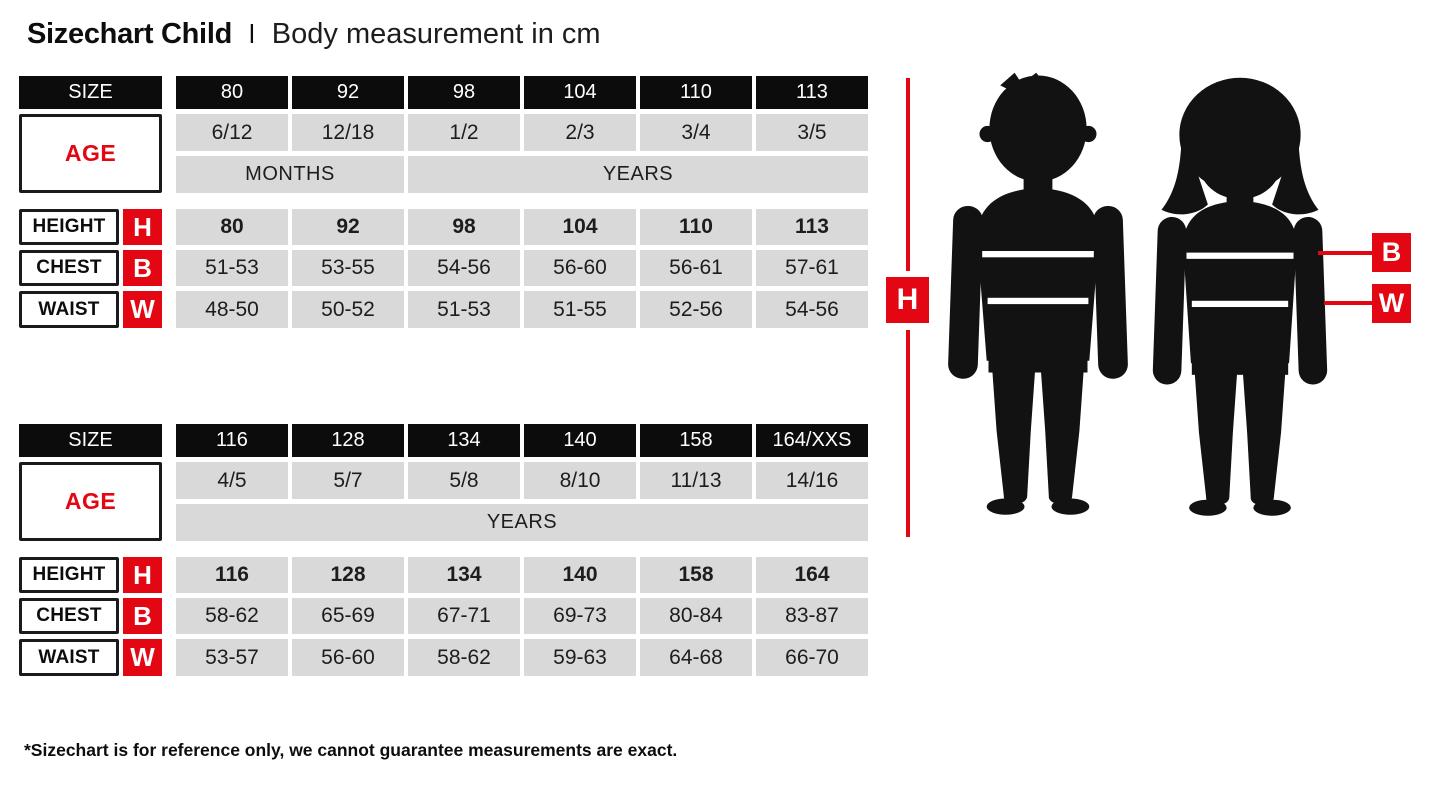 Image resolution: width=1441 pixels, height=795 pixels. Describe the element at coordinates (348, 480) in the screenshot. I see `age-value: 5/7` at that location.